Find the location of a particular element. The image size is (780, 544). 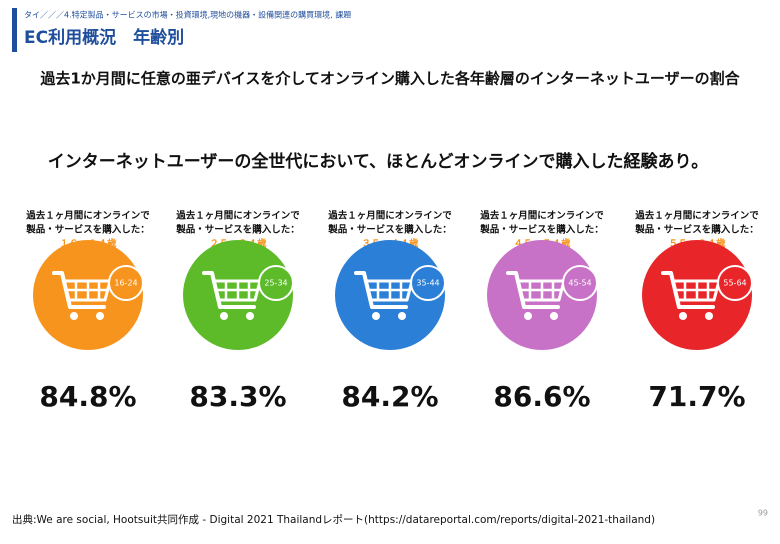

percentage: 84.8% is located at coordinates (87, 396).